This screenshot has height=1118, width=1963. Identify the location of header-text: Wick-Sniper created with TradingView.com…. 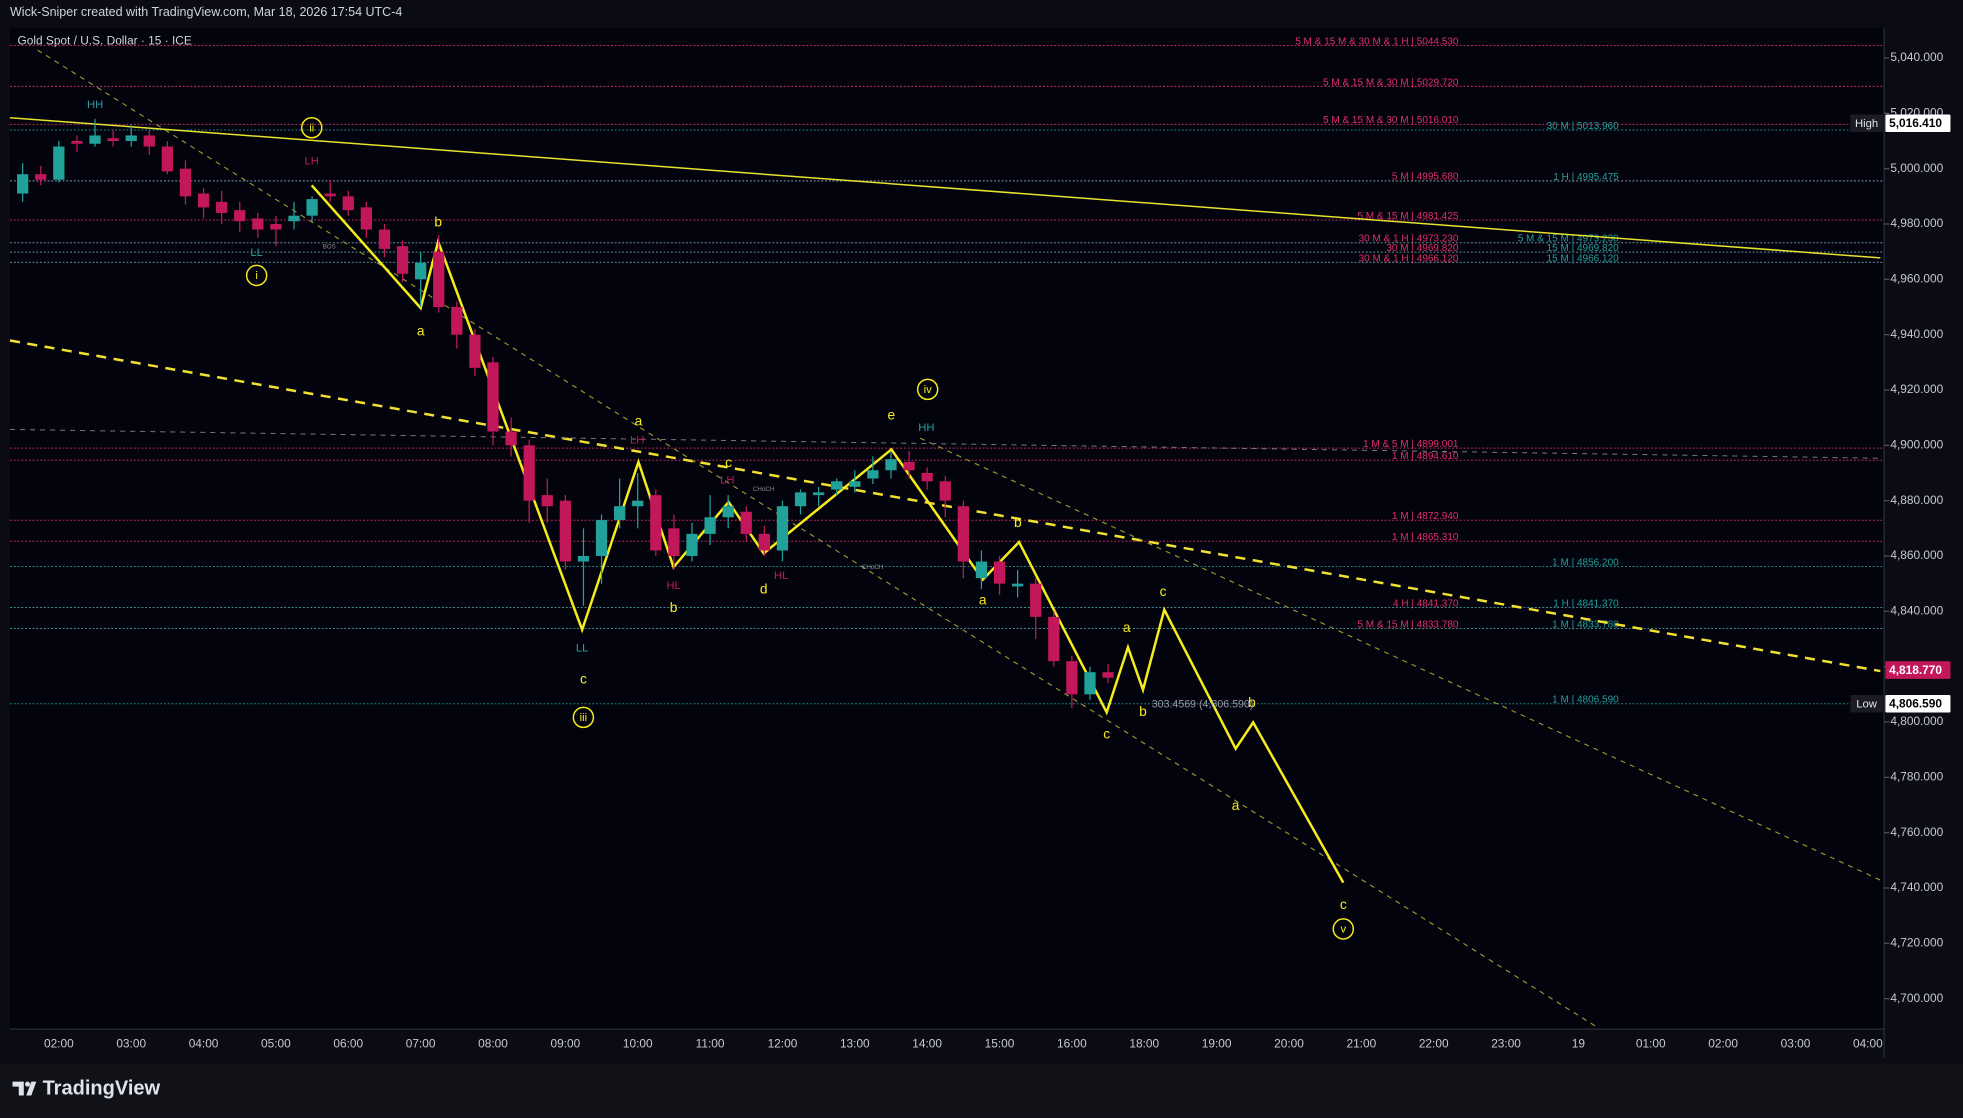
(206, 12).